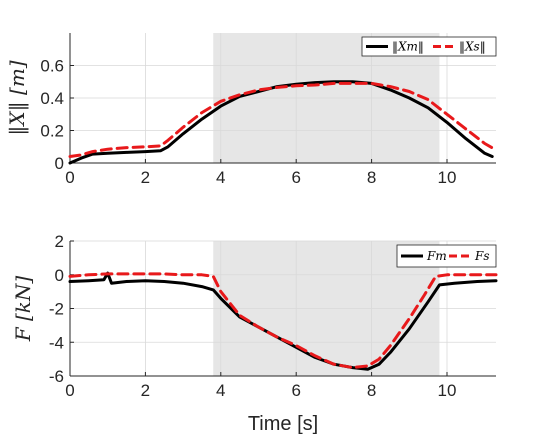 The width and height of the screenshot is (548, 439). Describe the element at coordinates (56, 376) in the screenshot. I see `y-tick-label: -6` at that location.